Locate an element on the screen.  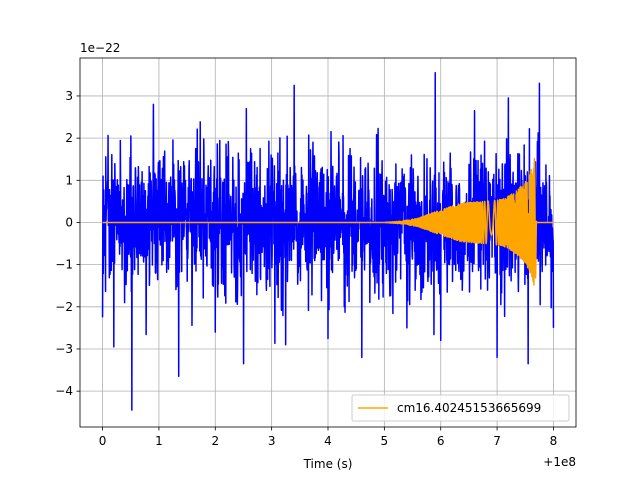
y-tick-label: −3 is located at coordinates (64, 349).